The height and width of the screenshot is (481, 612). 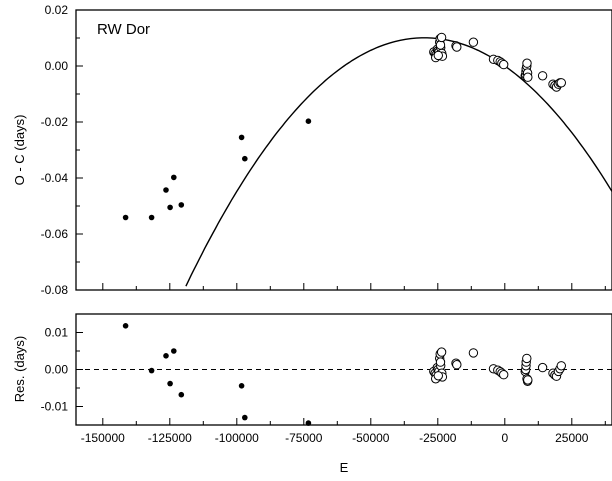 What do you see at coordinates (62, 150) in the screenshot?
I see `oc-y-axis: 0.02 0.00 -0.02 -0.04 -0.06 -0.08` at bounding box center [62, 150].